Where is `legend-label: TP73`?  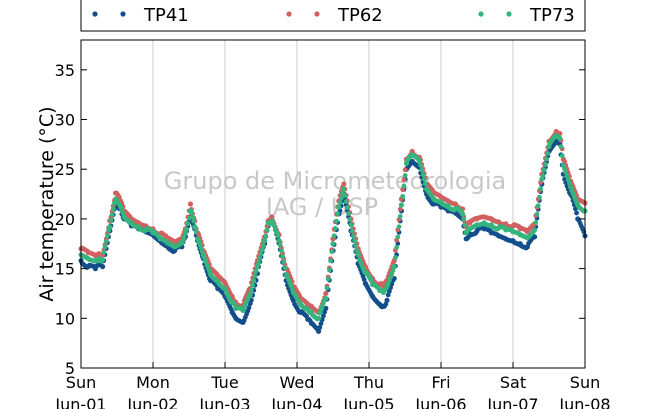 legend-label: TP73 is located at coordinates (552, 15).